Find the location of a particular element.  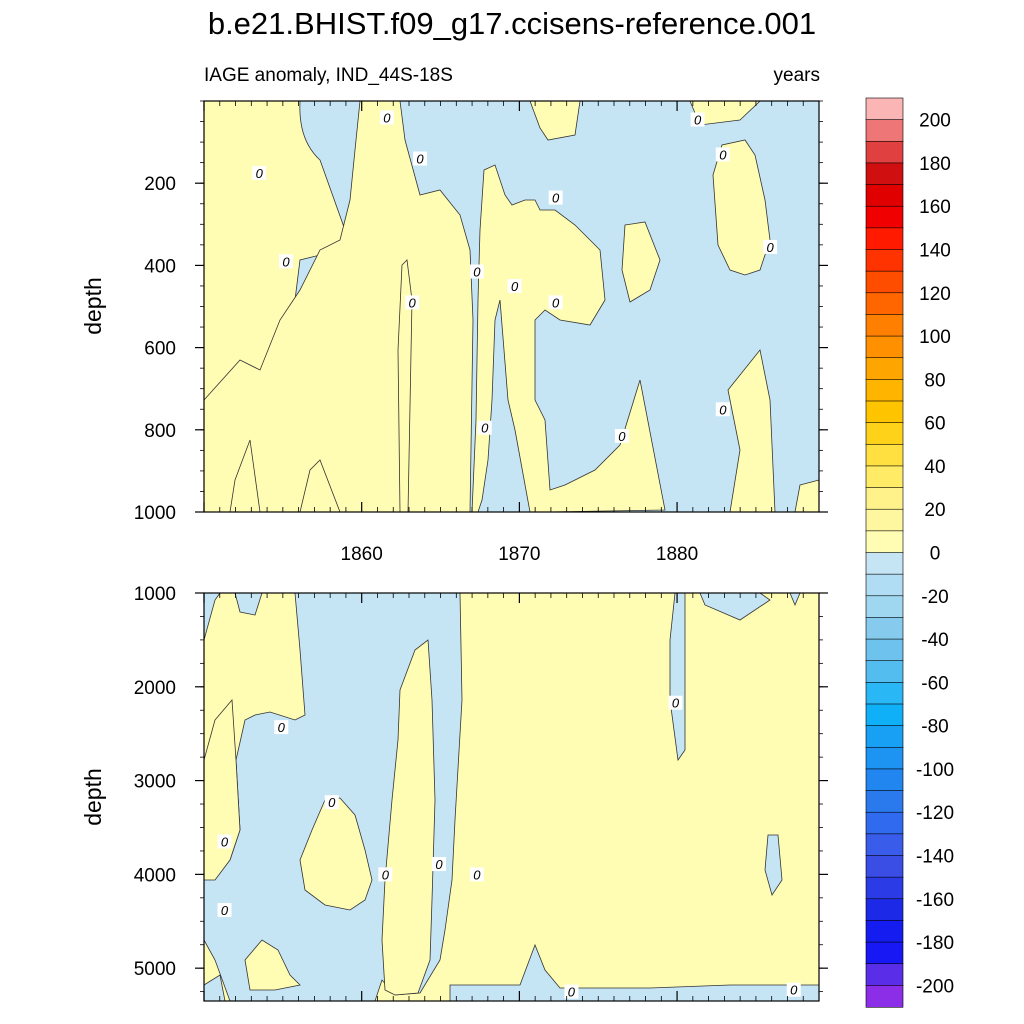

colorbar-label: 80 is located at coordinates (934, 380).